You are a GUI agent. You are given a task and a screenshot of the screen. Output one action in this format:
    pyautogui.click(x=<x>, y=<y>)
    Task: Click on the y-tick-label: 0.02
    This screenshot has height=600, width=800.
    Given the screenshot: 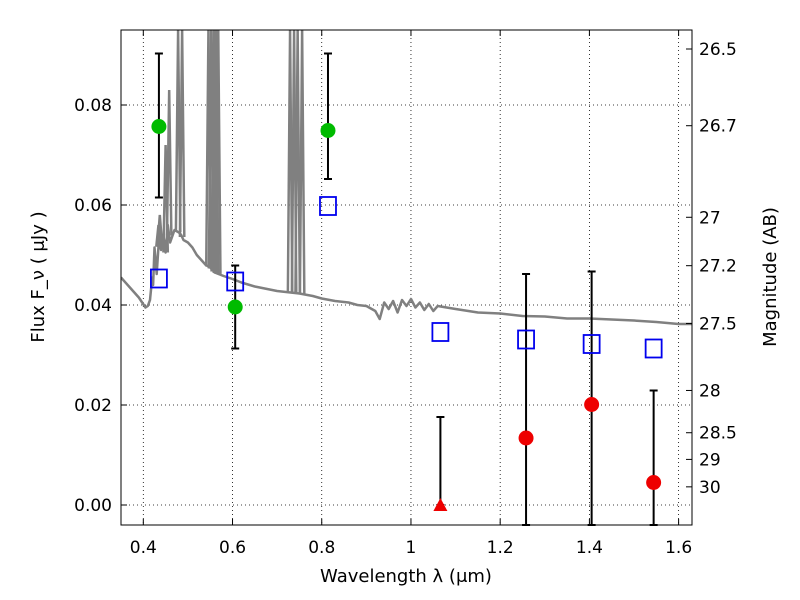 What is the action you would take?
    pyautogui.click(x=93, y=406)
    